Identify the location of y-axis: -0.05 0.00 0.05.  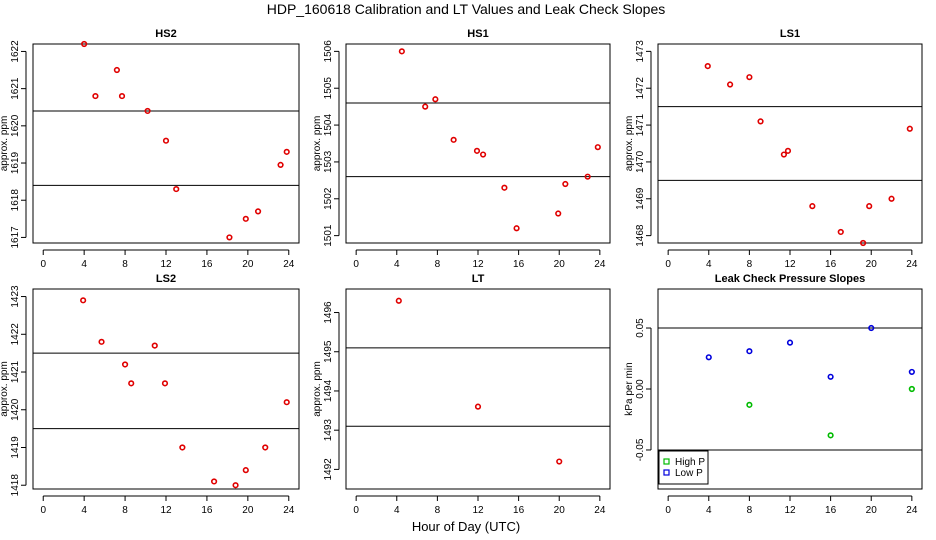
(643, 389).